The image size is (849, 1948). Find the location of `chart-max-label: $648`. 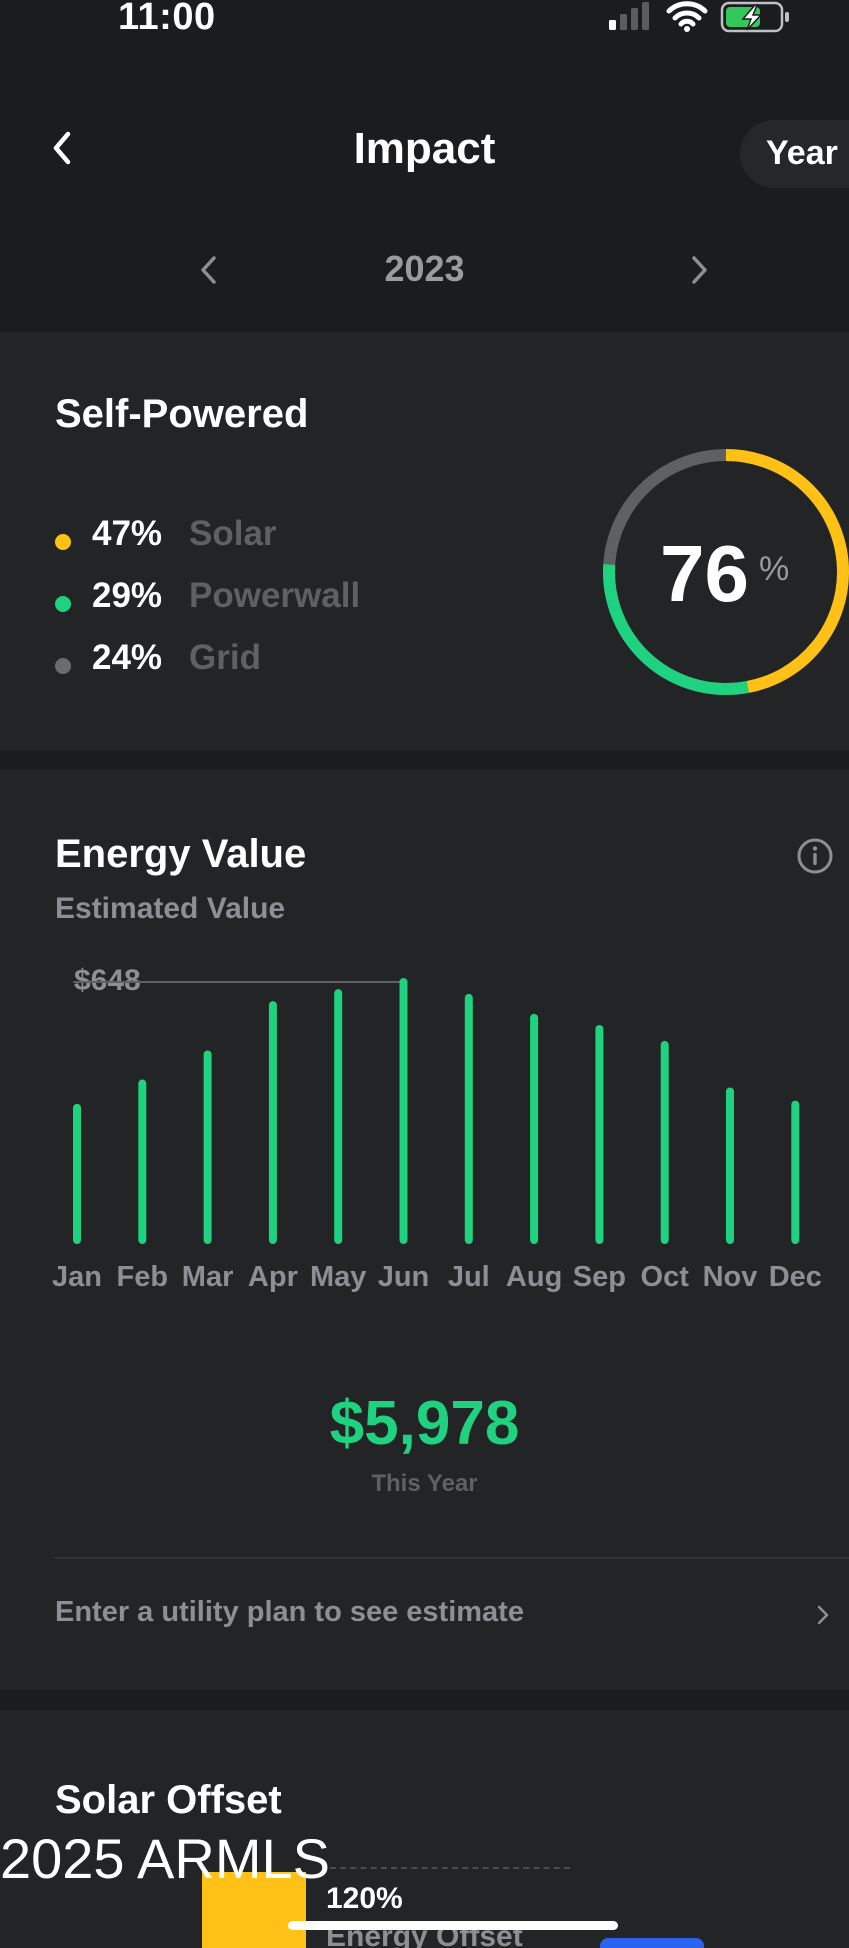

chart-max-label: $648 is located at coordinates (107, 980).